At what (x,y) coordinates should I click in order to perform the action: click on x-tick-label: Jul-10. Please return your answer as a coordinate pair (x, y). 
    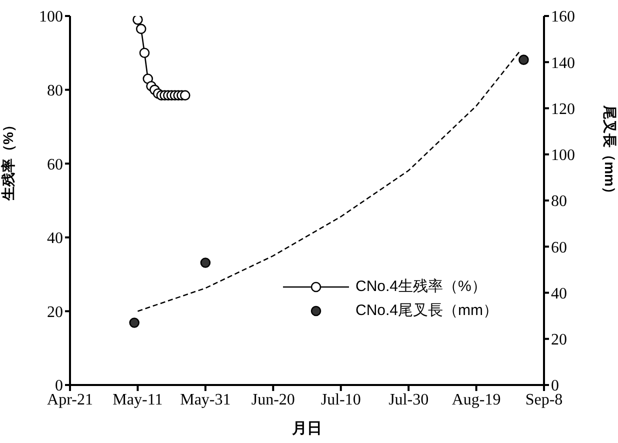
    Looking at the image, I should click on (340, 399).